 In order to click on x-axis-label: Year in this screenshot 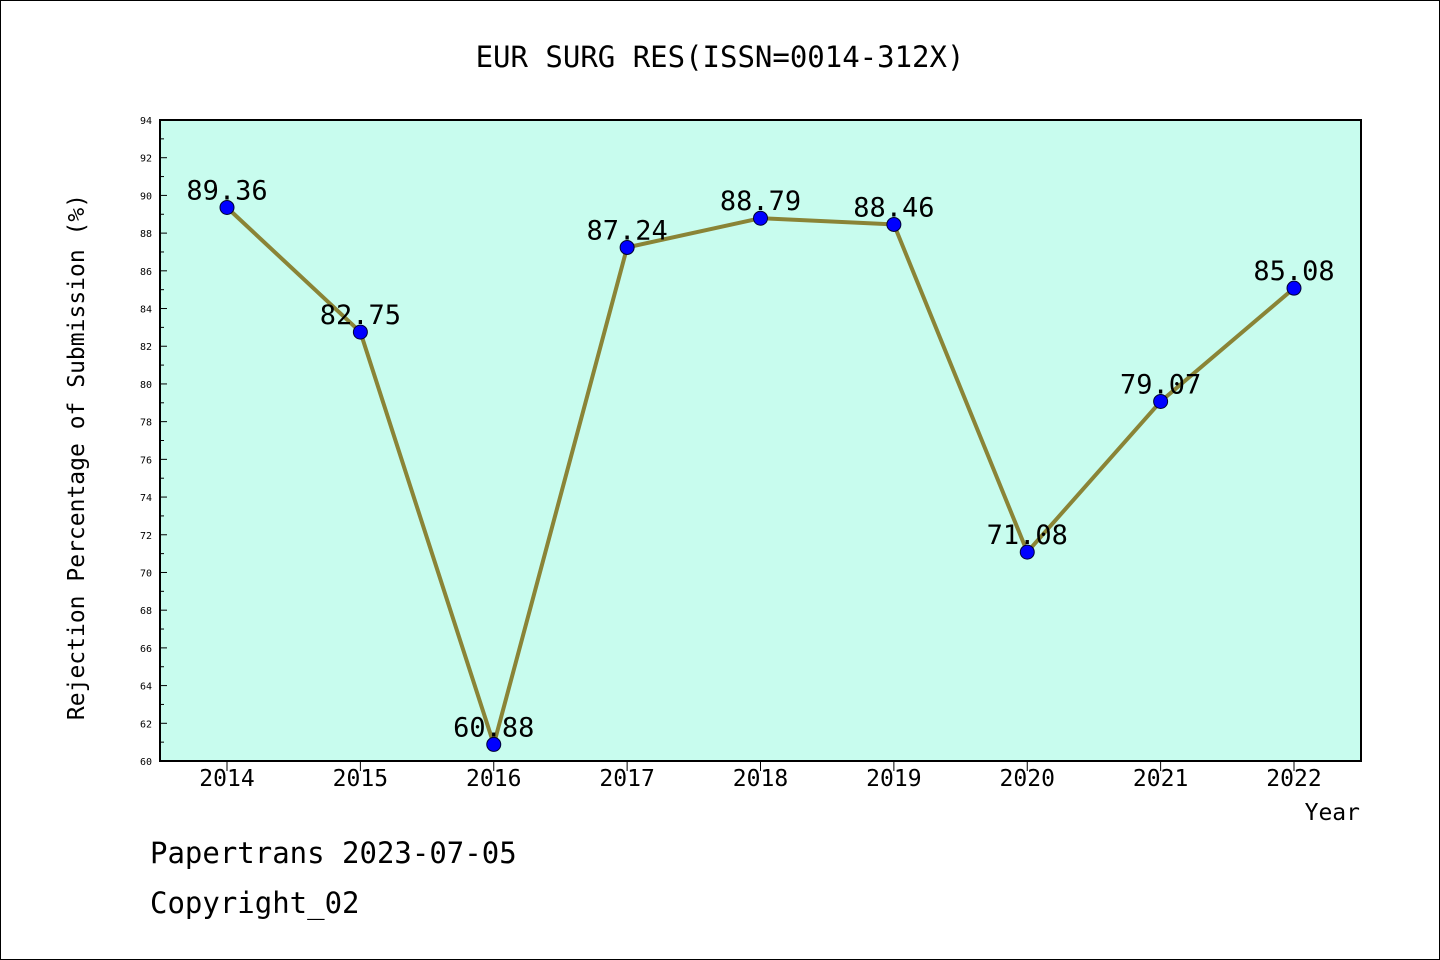, I will do `click(1332, 813)`.